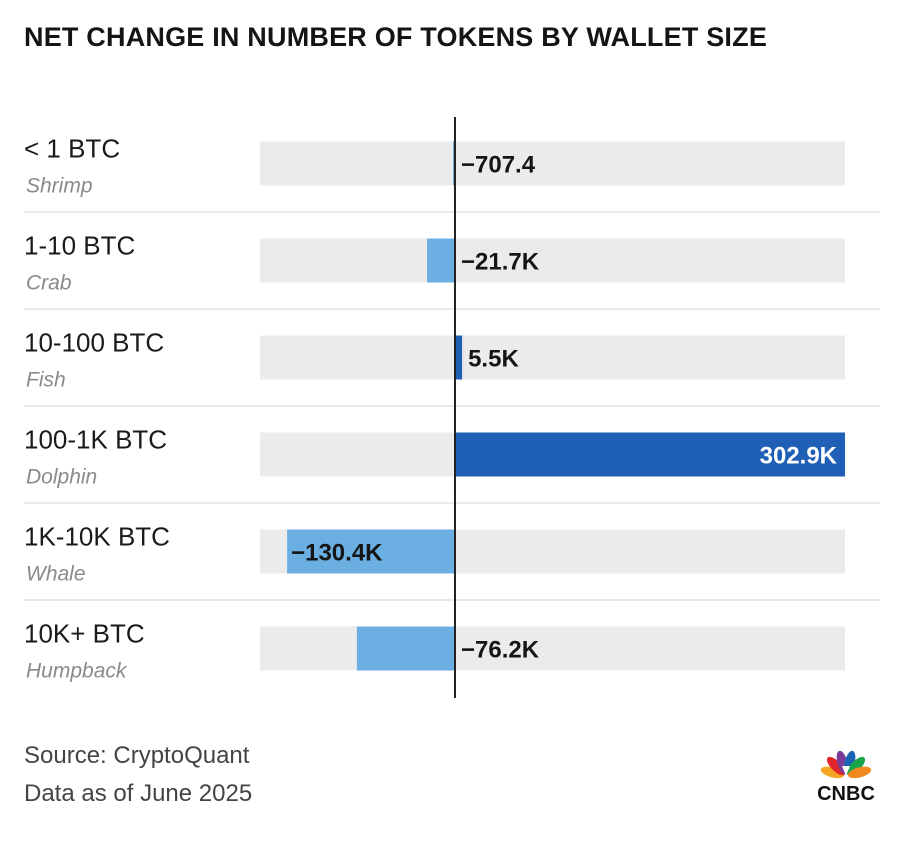 This screenshot has width=900, height=844. I want to click on data-label: −130.4K, so click(337, 553).